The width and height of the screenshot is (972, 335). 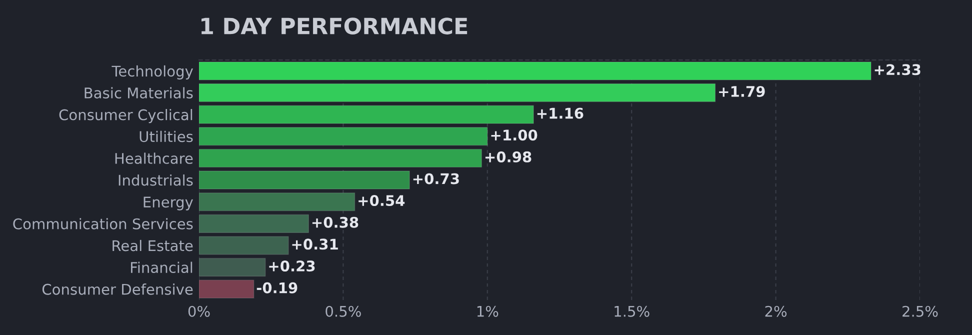 What do you see at coordinates (436, 178) in the screenshot?
I see `data-label: +0.73` at bounding box center [436, 178].